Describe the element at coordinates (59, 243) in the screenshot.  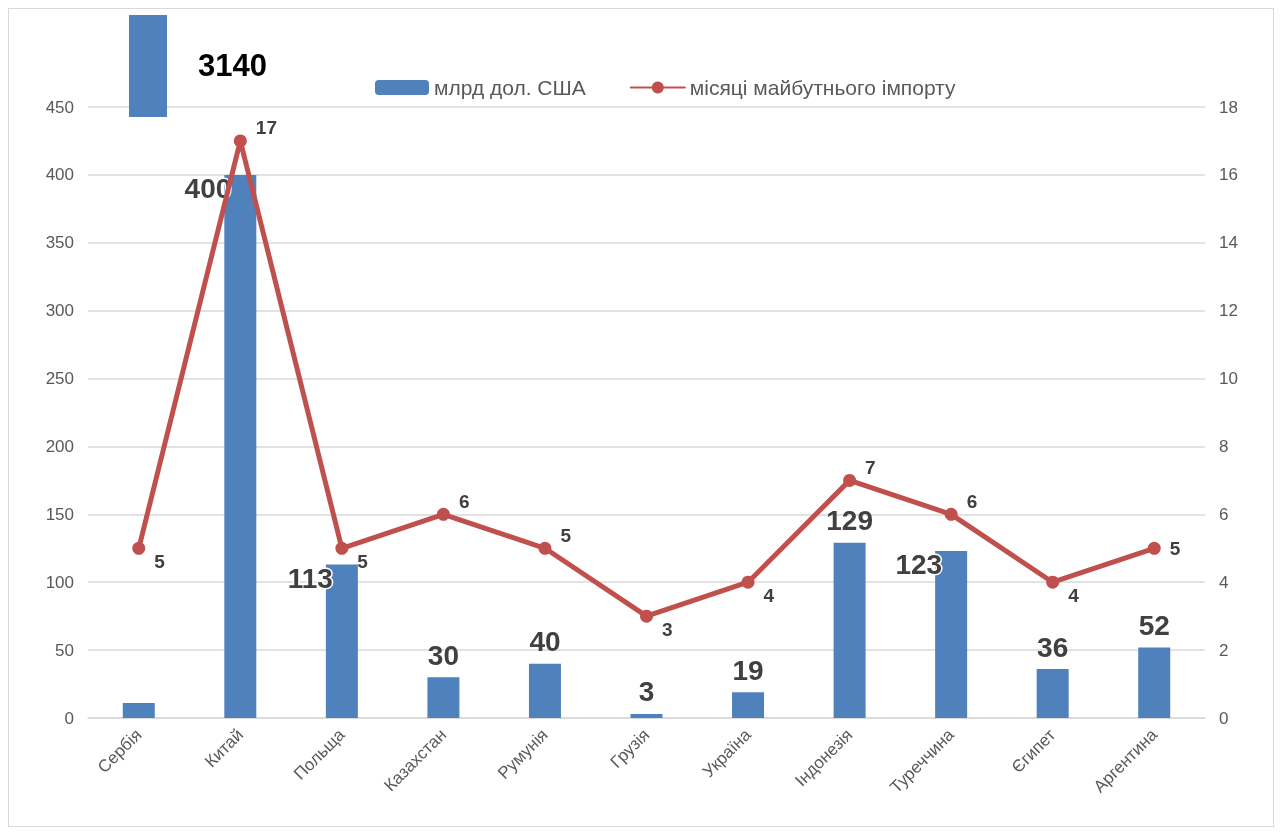
I see `y-tick-label: 350` at that location.